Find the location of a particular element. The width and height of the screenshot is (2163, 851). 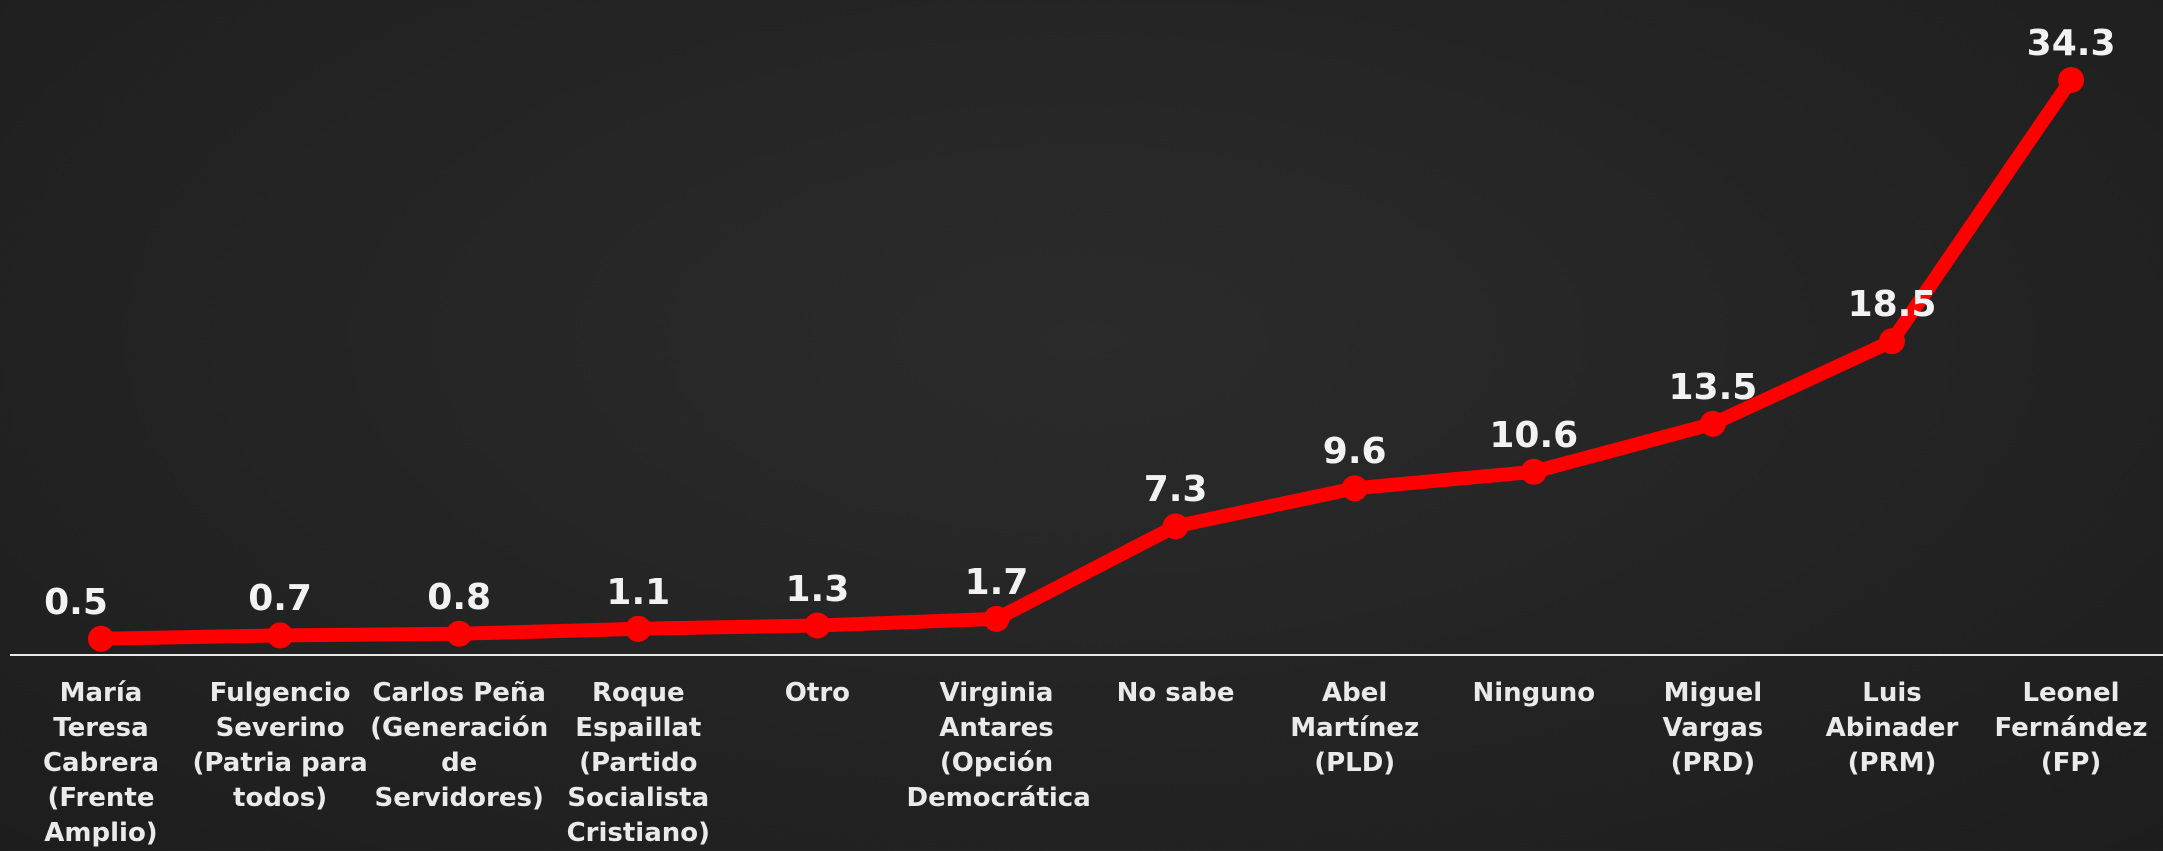

data-label: 0.7 is located at coordinates (280, 599).